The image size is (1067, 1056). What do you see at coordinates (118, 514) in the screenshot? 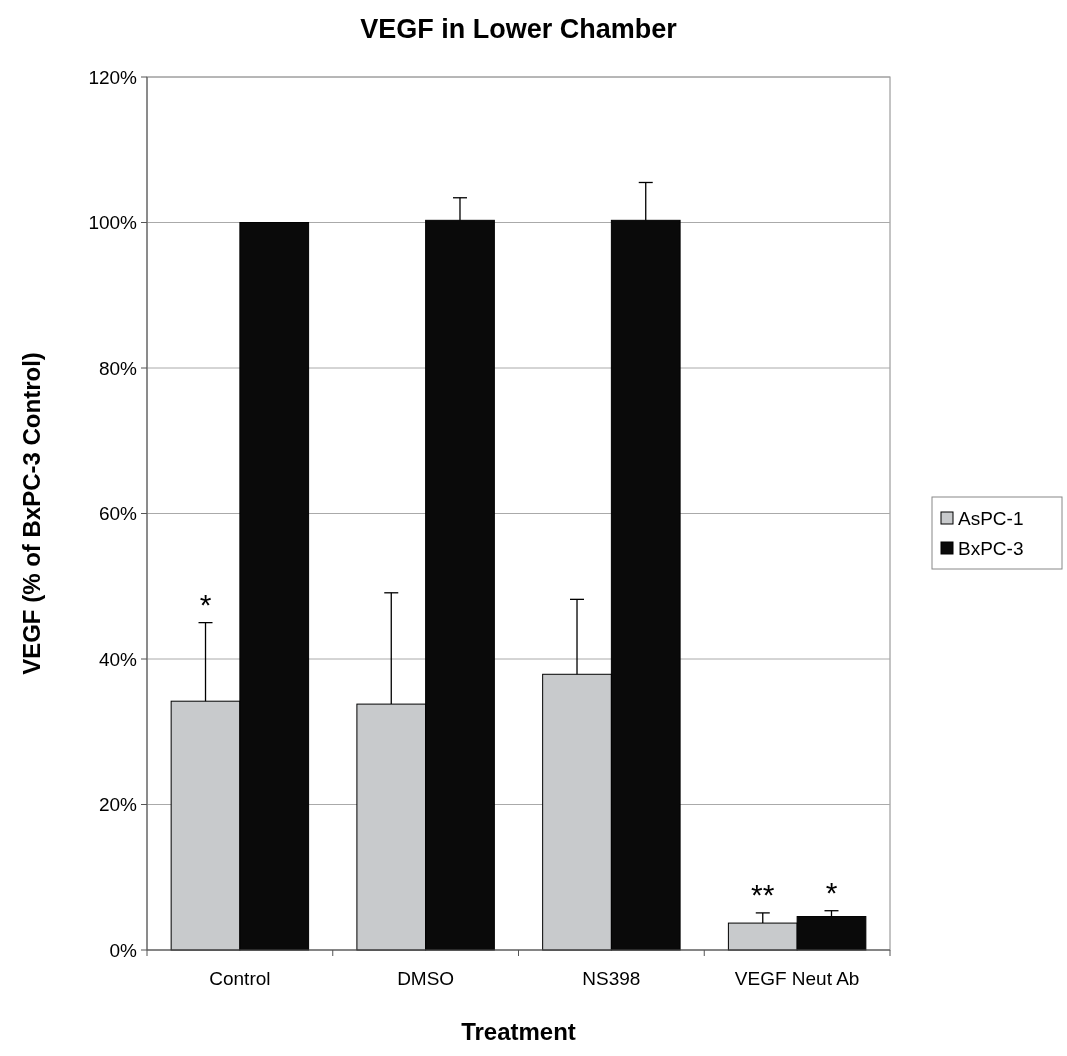
I see `y-tick-label: 60%` at bounding box center [118, 514].